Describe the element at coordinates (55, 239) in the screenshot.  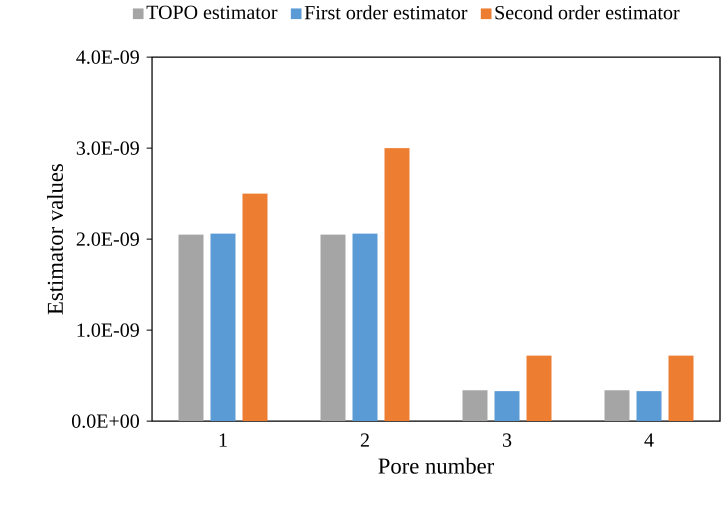
I see `y-axis-title: Estimator values` at that location.